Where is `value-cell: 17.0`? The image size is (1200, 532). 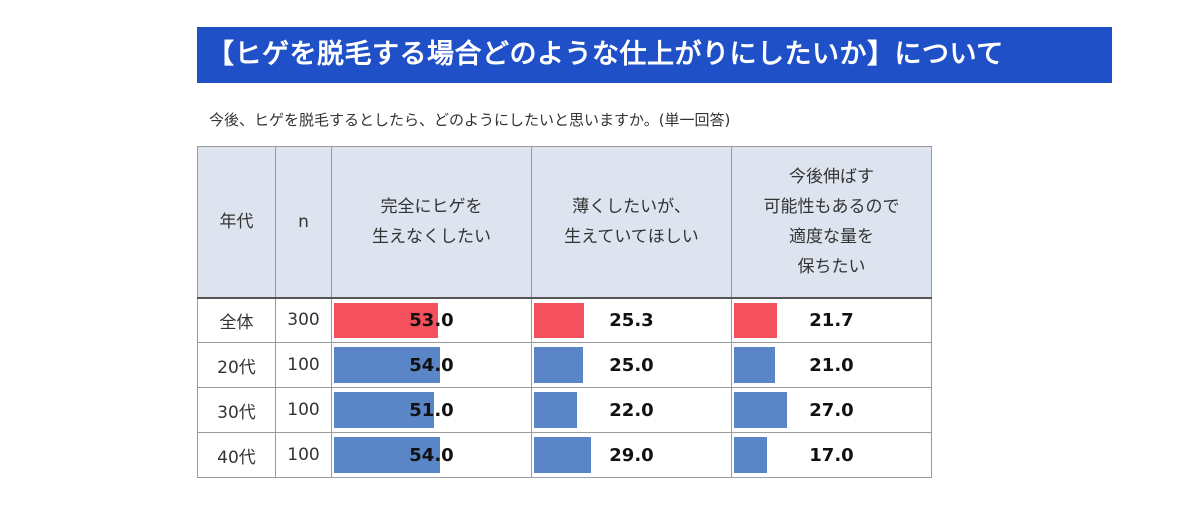
value-cell: 17.0 is located at coordinates (831, 455).